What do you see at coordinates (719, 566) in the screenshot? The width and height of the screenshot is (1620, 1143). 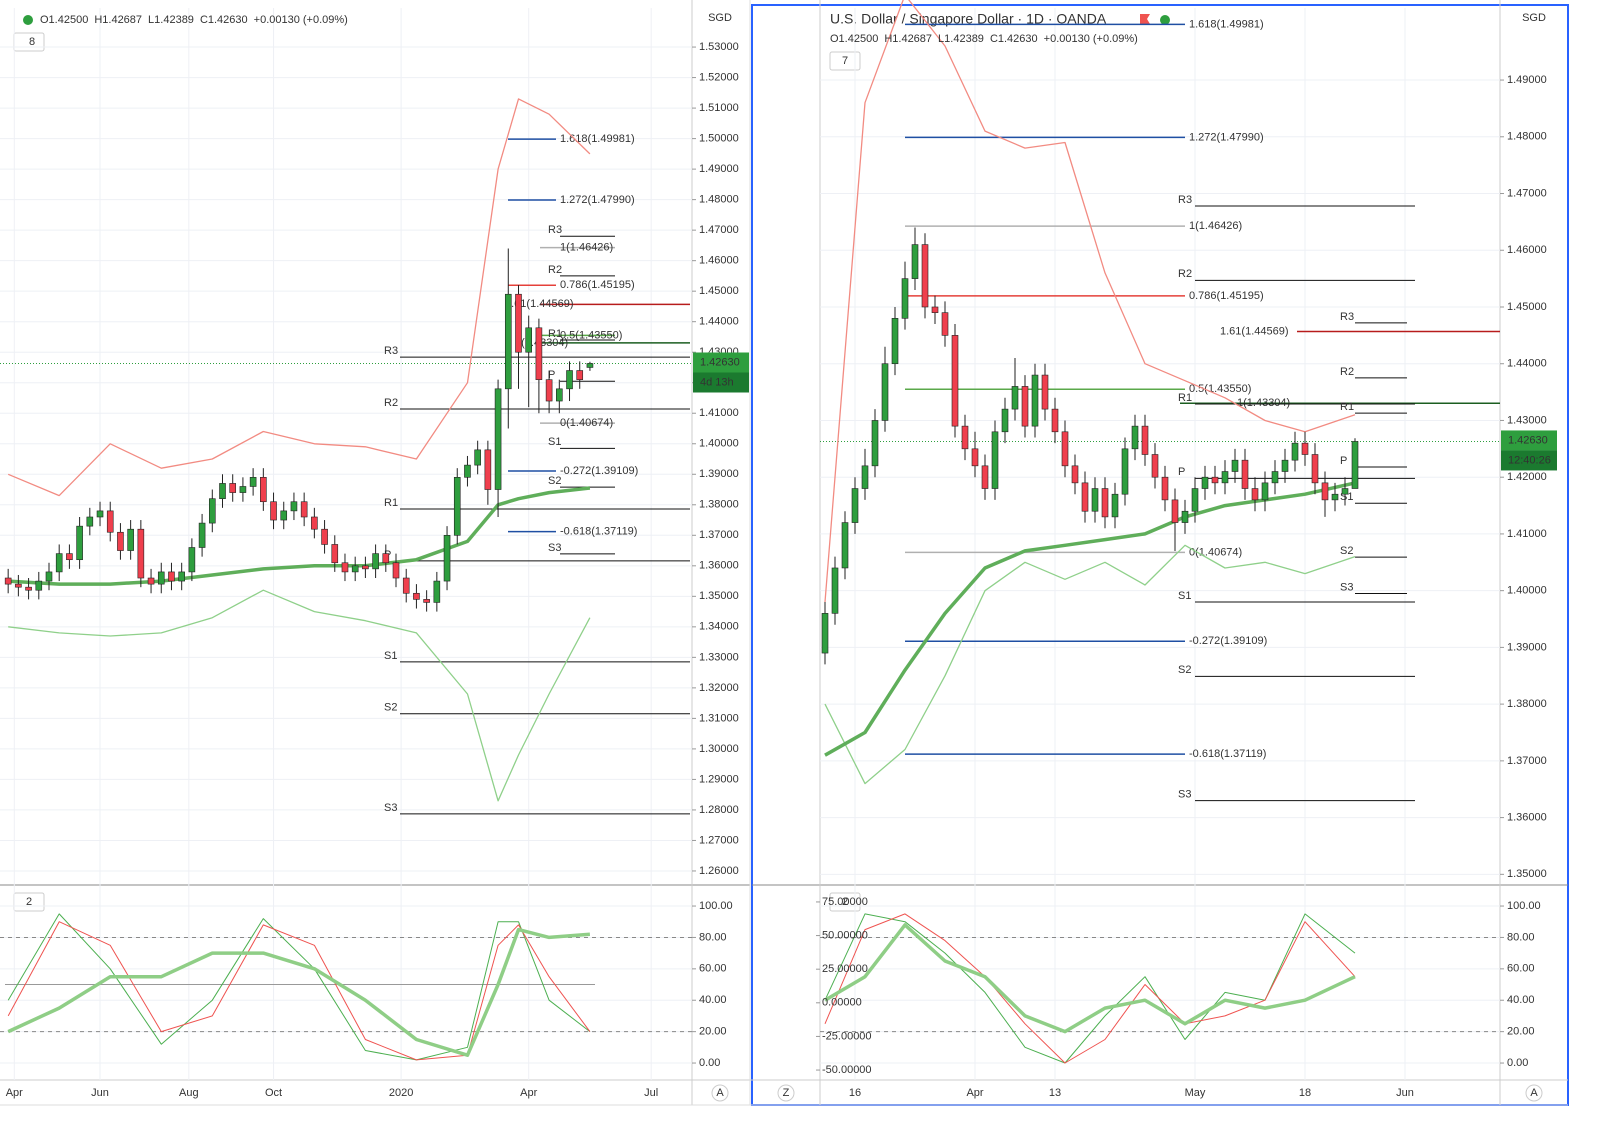 I see `y-tick-label: 1.36000` at bounding box center [719, 566].